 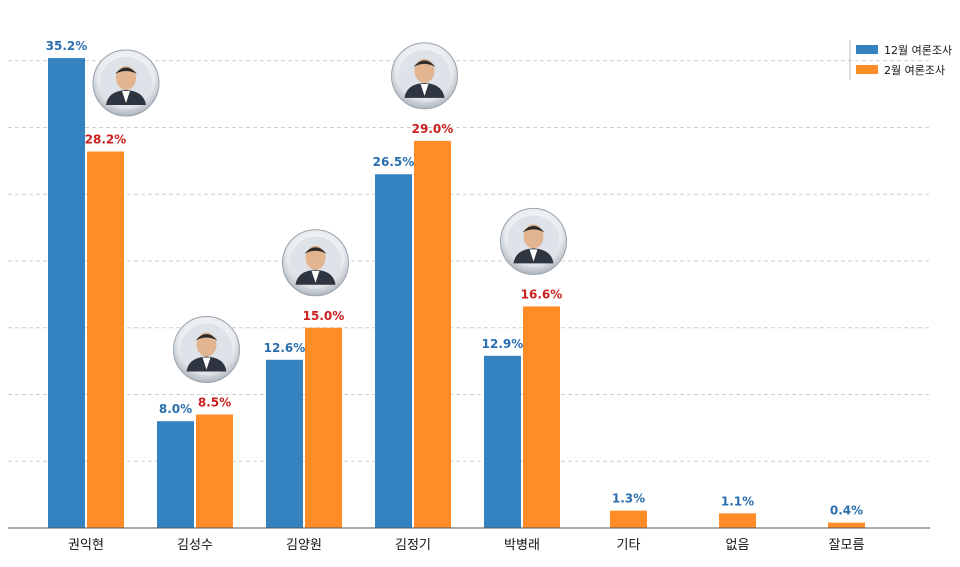 I want to click on category-label: 김정기, so click(x=413, y=545).